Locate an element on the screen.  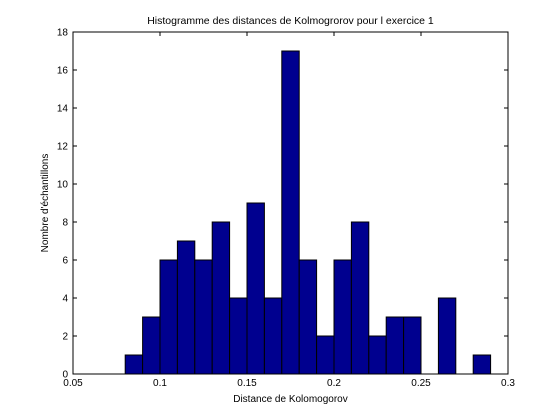
y-tick-label: 2 is located at coordinates (65, 337).